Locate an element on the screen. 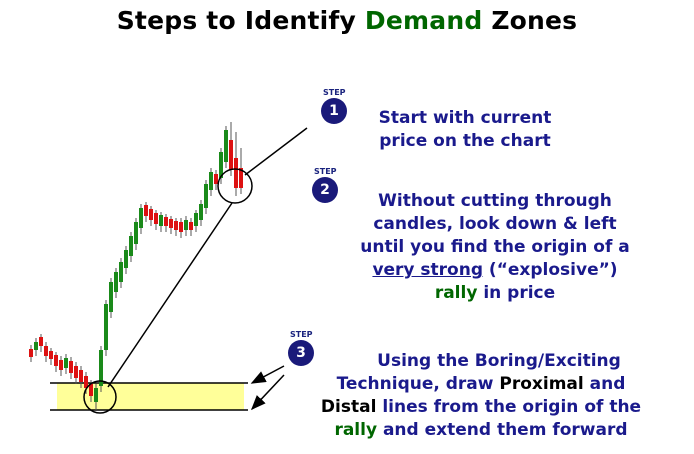 This screenshot has height=454, width=694. step-3-line-4: rally and extend them forward is located at coordinates (481, 430).